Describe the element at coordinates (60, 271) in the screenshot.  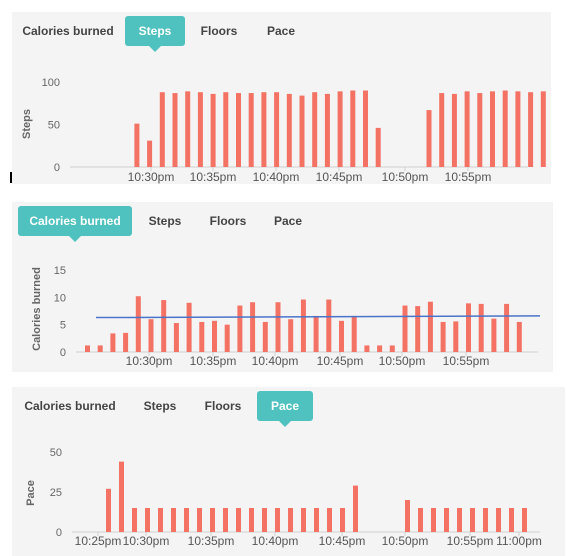
I see `y-tick-label: 15` at that location.